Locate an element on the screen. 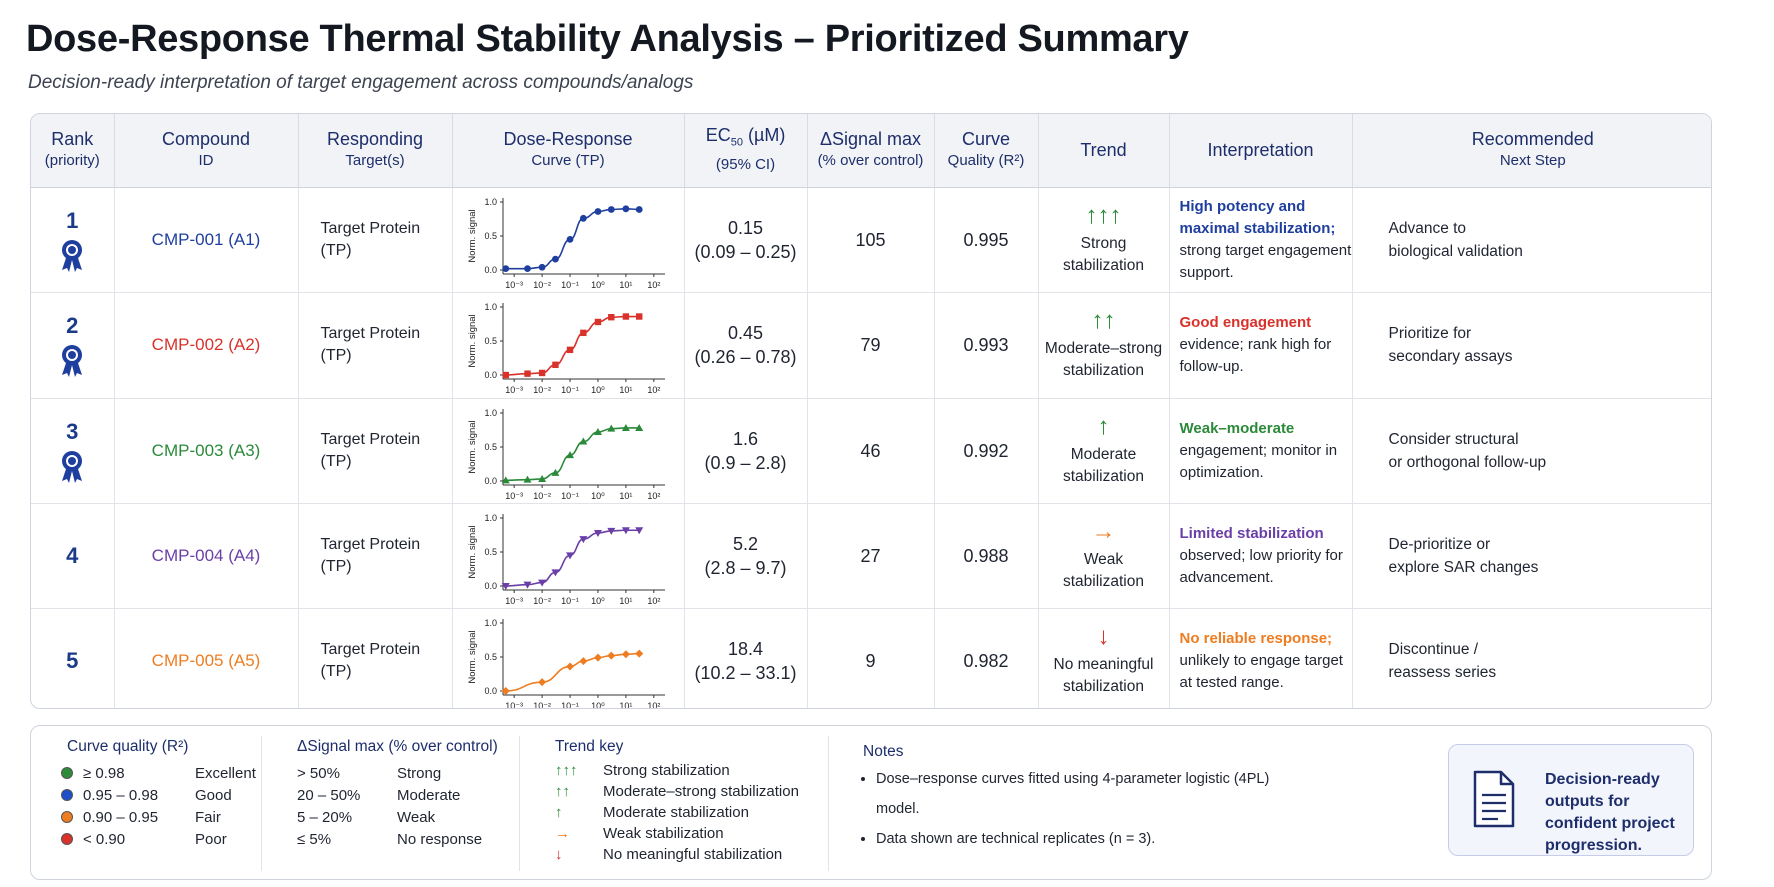 This screenshot has width=1774, height=887. ec50-value: 18.4 is located at coordinates (745, 648).